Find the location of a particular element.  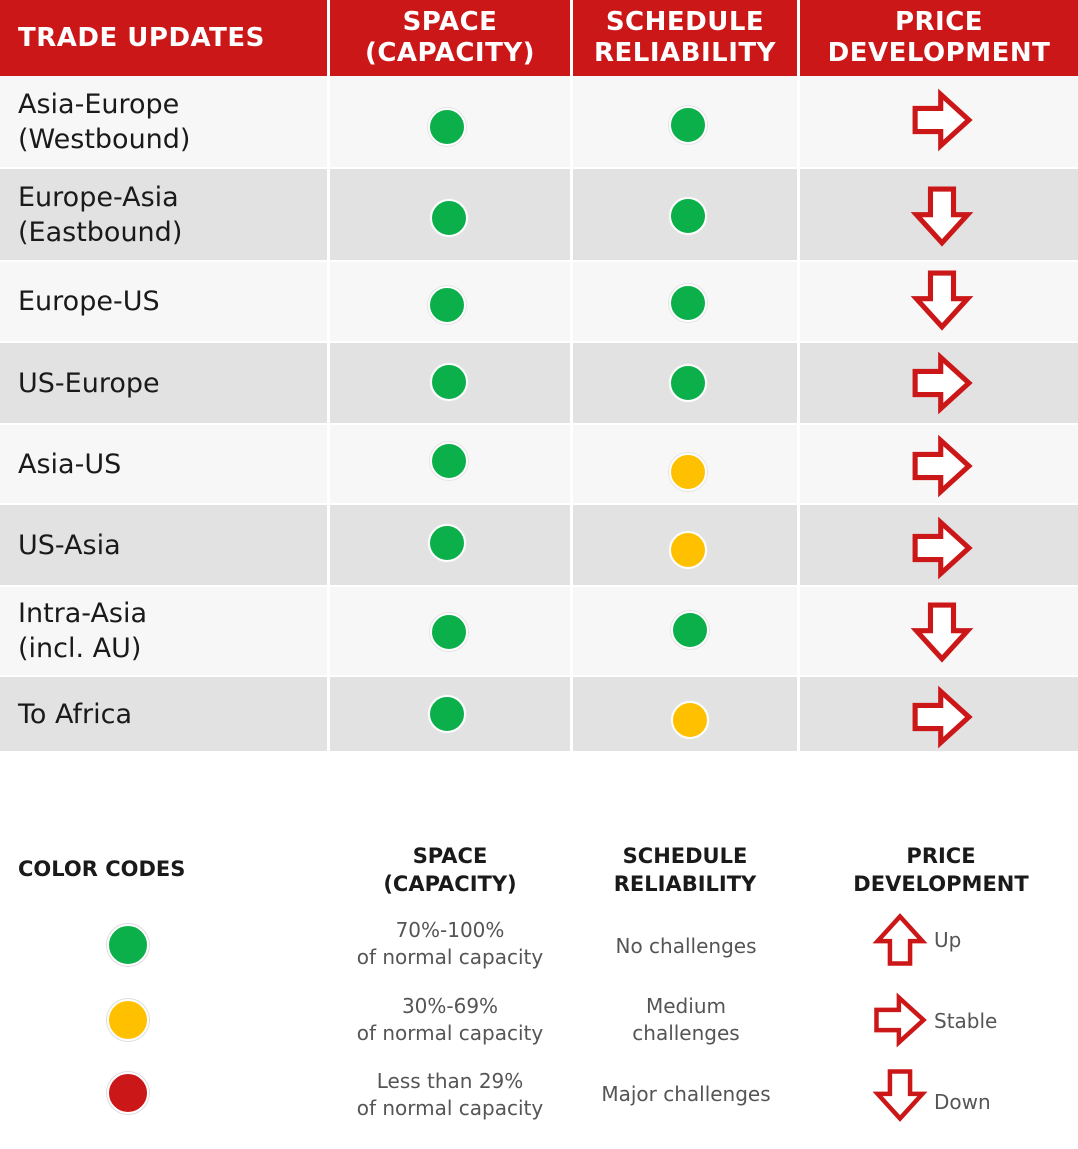

up-arrow-icon is located at coordinates (900, 942).